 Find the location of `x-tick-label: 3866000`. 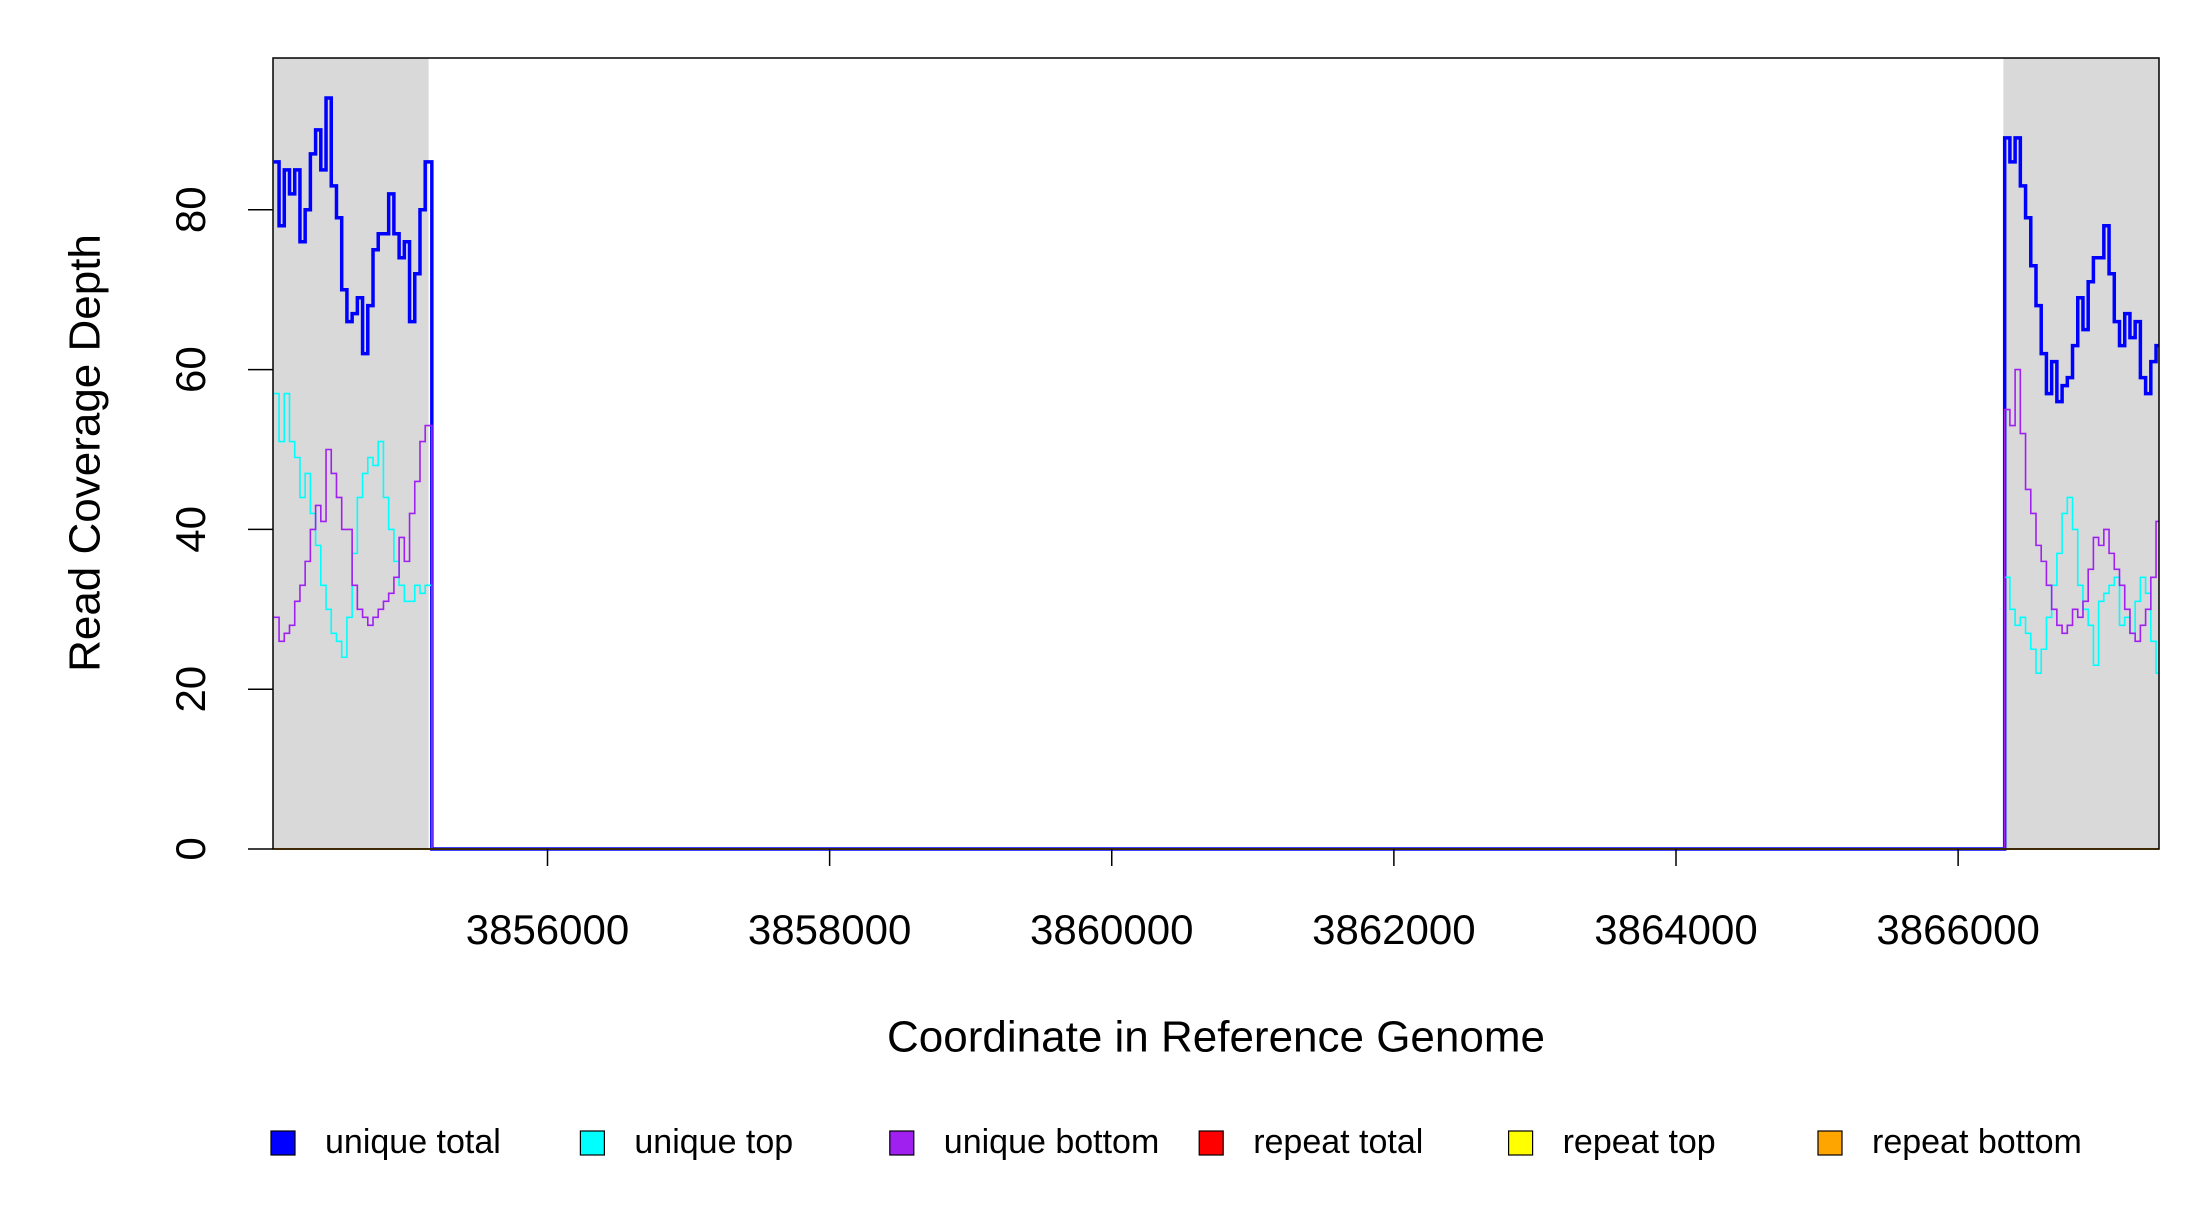

x-tick-label: 3866000 is located at coordinates (1958, 929).